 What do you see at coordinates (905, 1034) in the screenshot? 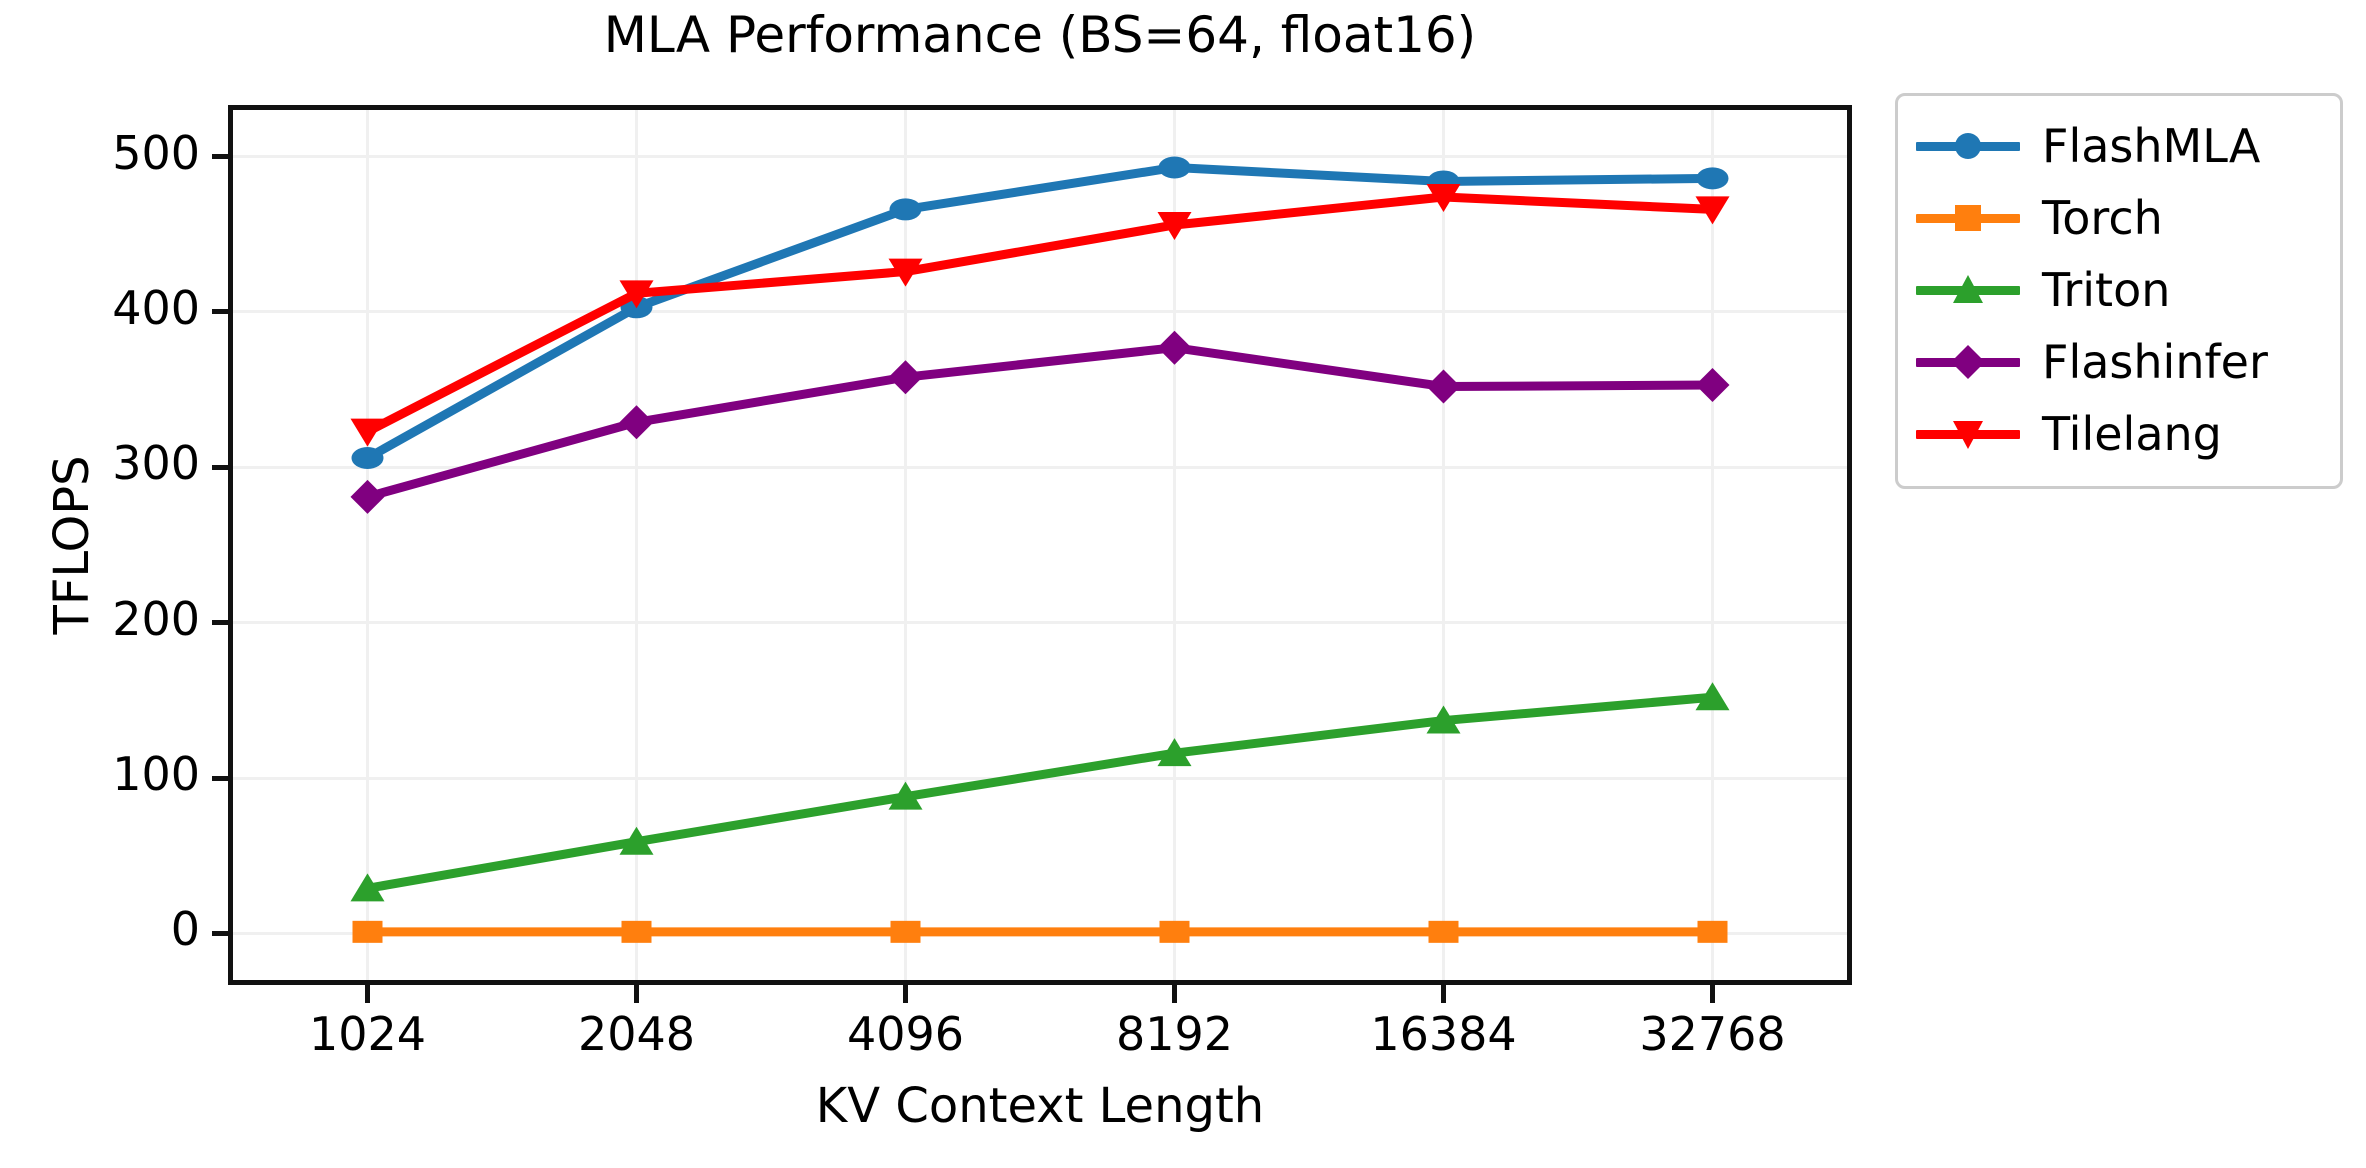
I see `x-axis-tick-label: 4096` at bounding box center [905, 1034].